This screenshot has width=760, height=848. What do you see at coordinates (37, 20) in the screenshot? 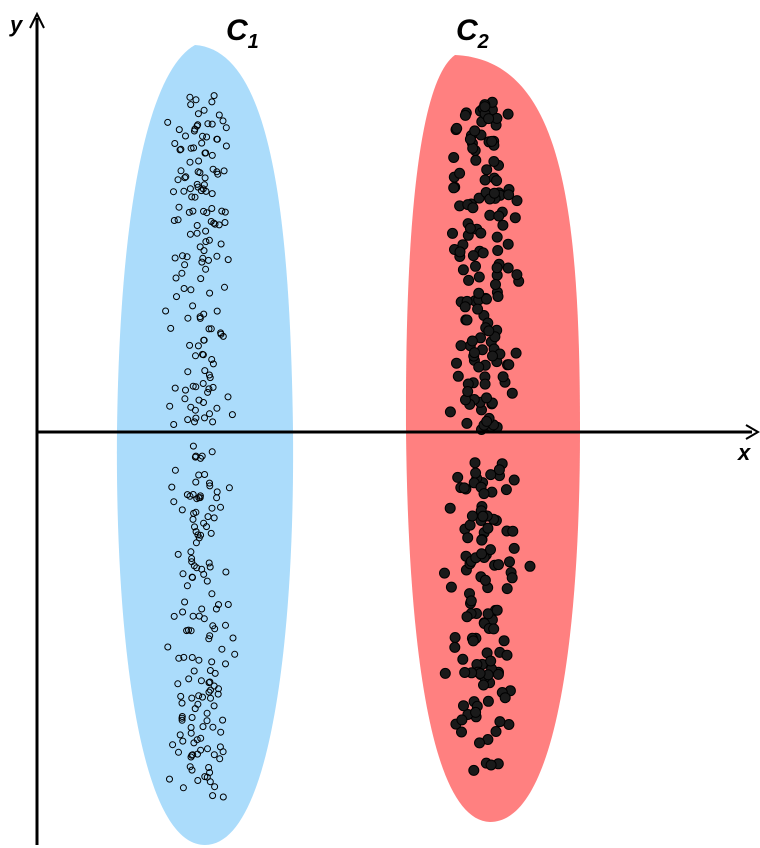
I see `y-axis-arrow` at bounding box center [37, 20].